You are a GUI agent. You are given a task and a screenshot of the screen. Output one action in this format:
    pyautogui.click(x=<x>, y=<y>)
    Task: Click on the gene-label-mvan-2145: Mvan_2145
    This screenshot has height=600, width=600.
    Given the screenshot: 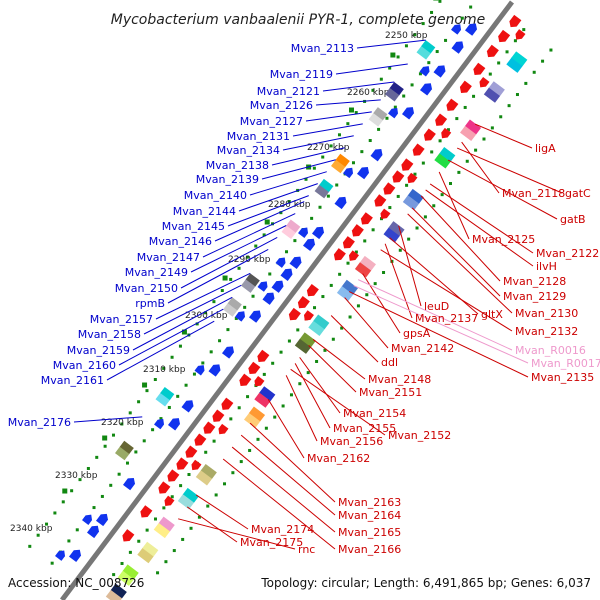 What is the action you would take?
    pyautogui.click(x=193, y=226)
    